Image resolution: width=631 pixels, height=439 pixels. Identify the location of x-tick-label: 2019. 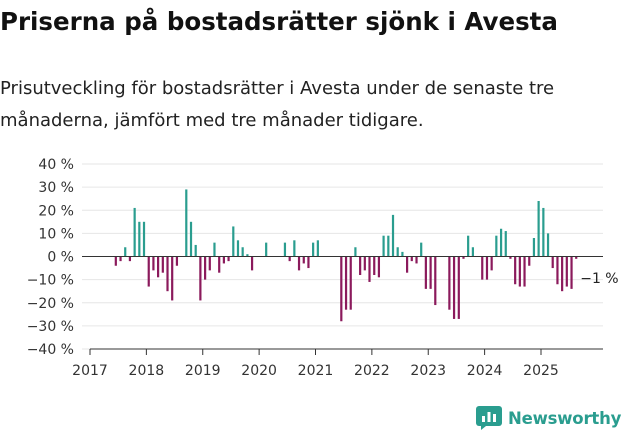
(203, 371).